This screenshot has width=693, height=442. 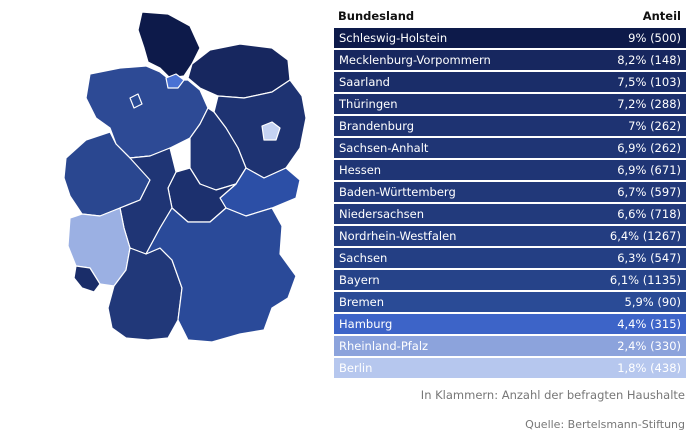 I want to click on row-value: 7,5% (103), so click(x=649, y=82).